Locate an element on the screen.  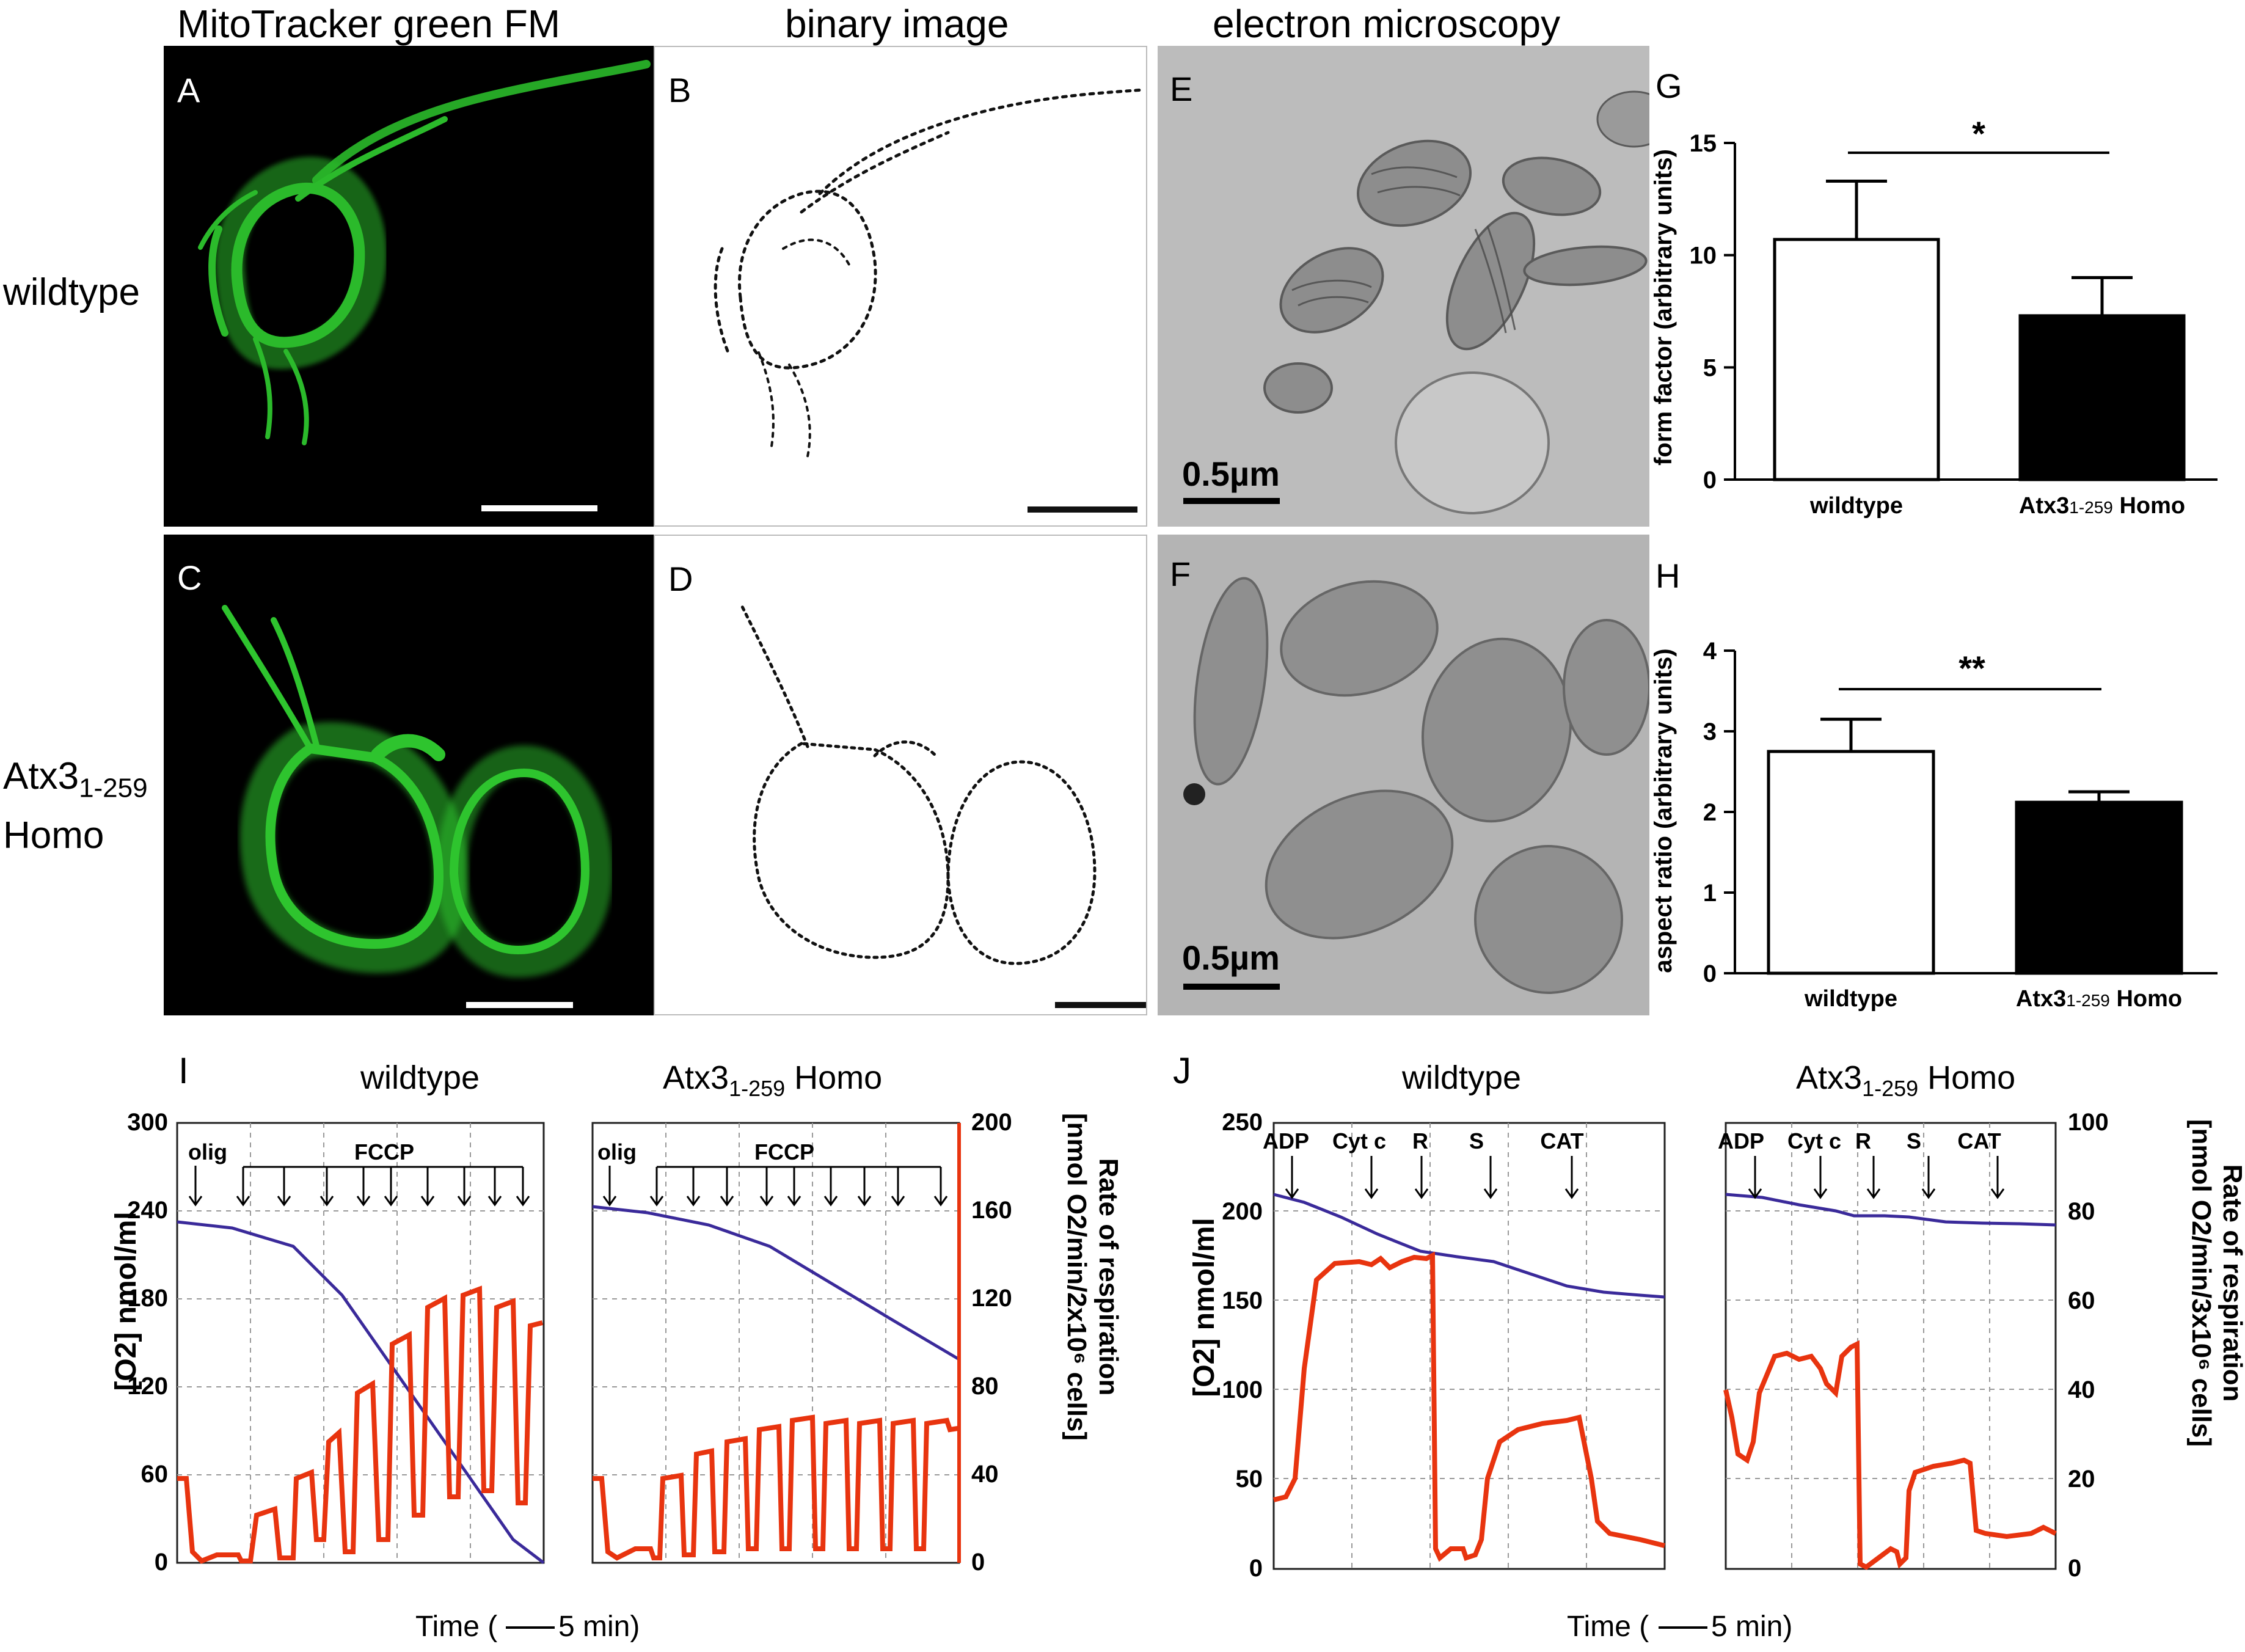
fluorescence-image-c is located at coordinates (418, 806).